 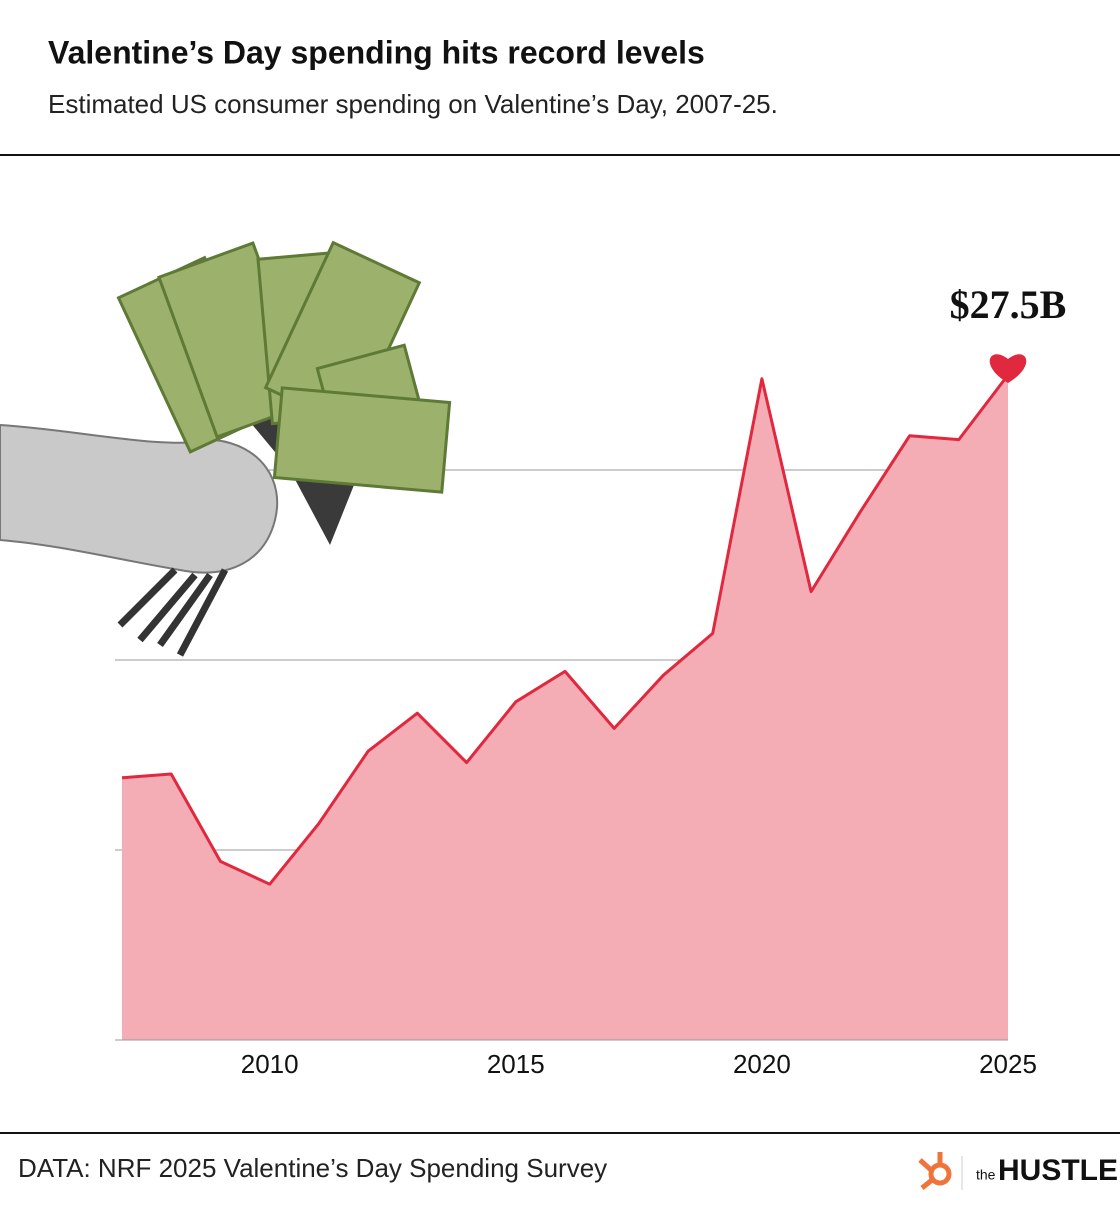 What do you see at coordinates (1008, 368) in the screenshot?
I see `heart-marker` at bounding box center [1008, 368].